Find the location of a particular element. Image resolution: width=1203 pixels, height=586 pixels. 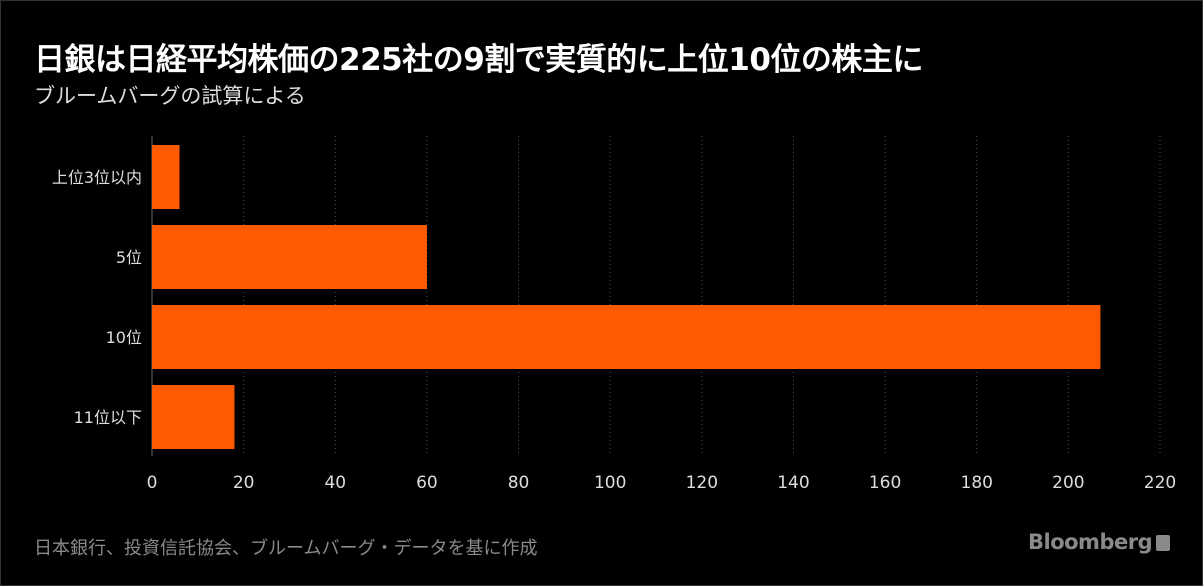

chart-title: 日銀は日経平均株価の225社の9割で実質的に上位10位の株主に is located at coordinates (478, 60).